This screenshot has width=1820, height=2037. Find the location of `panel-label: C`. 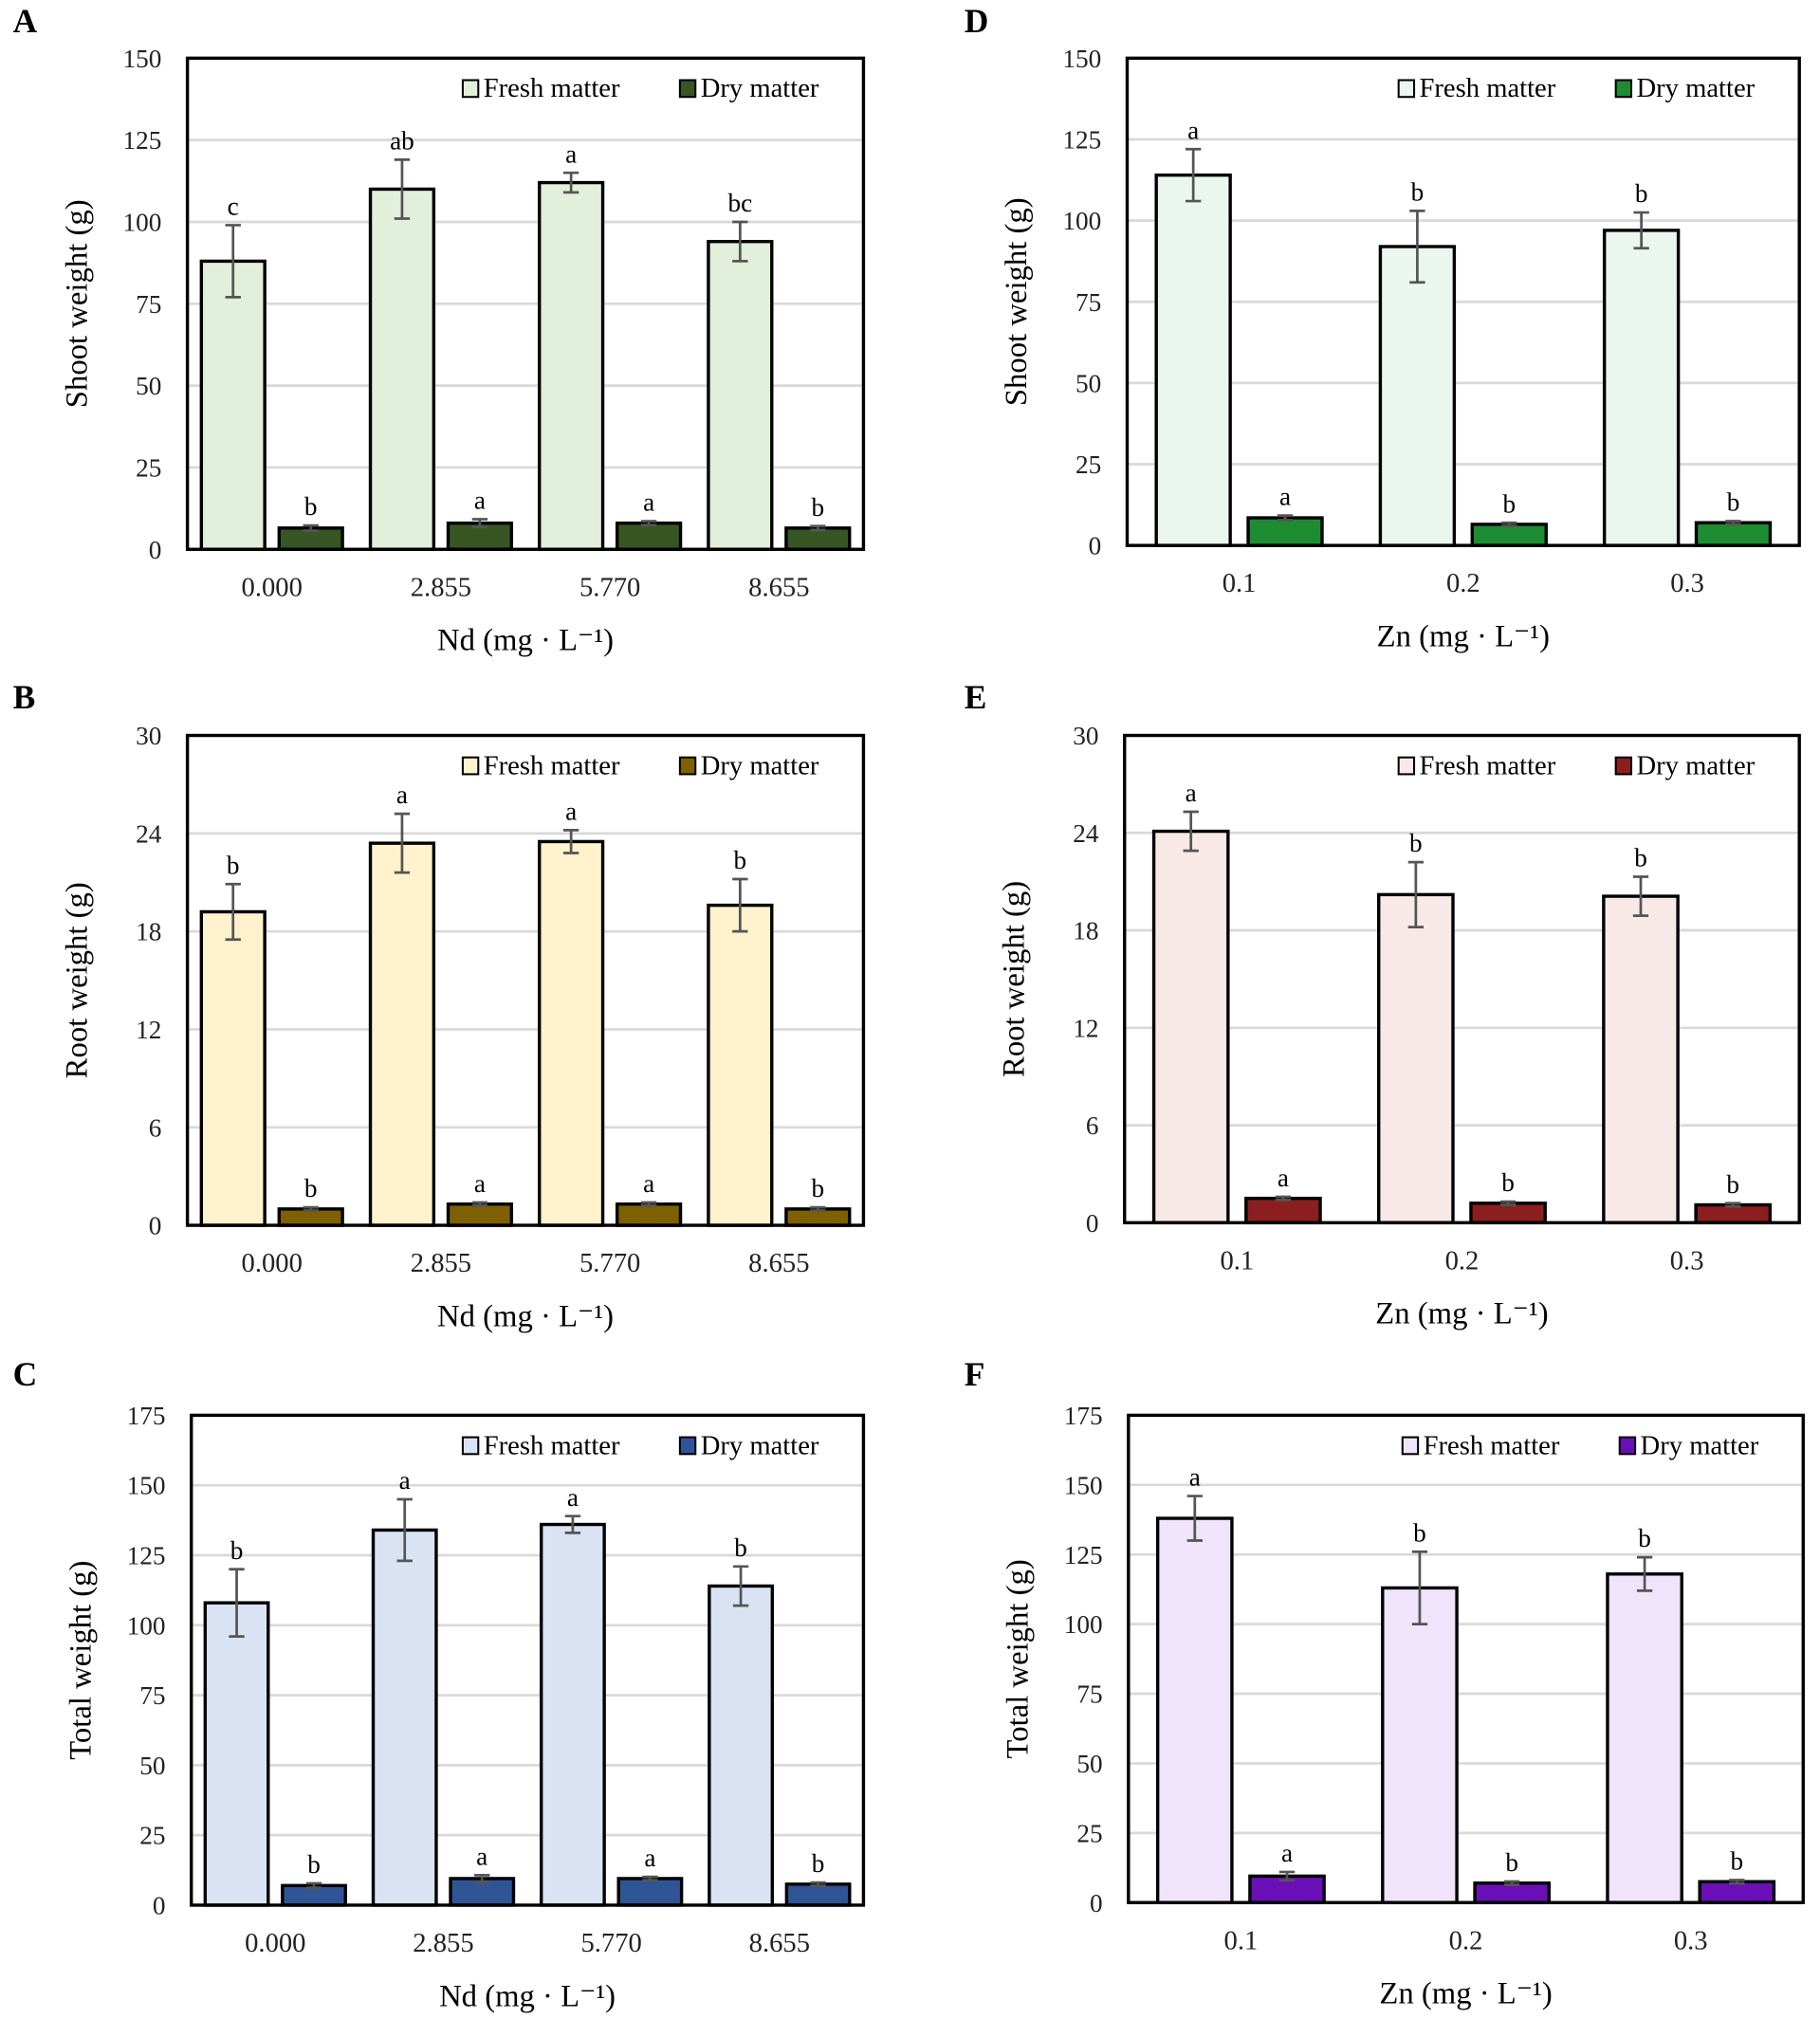

panel-label: C is located at coordinates (26, 1374).